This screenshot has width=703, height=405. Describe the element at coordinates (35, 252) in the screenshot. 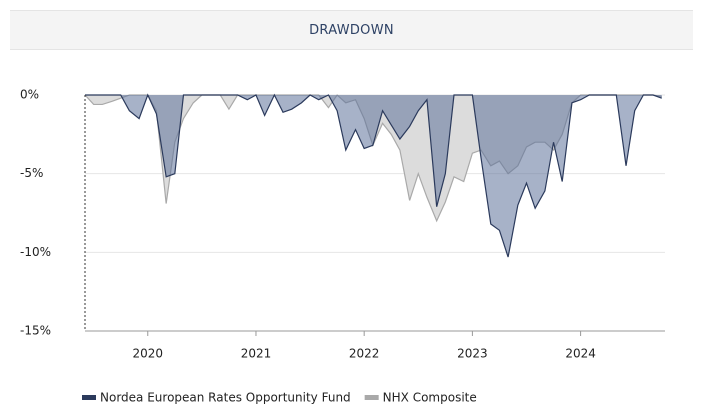

I see `y-tick-label: -10%` at that location.